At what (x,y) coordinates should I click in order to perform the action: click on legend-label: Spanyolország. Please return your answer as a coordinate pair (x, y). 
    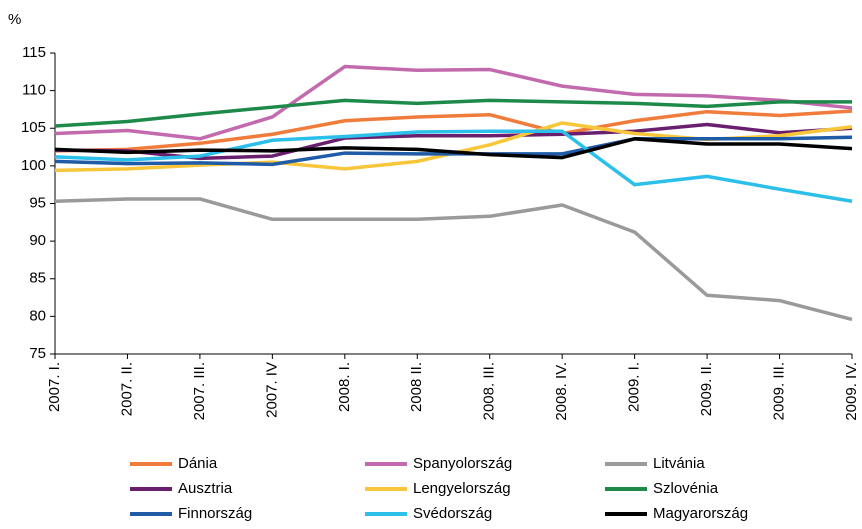
    Looking at the image, I should click on (462, 463).